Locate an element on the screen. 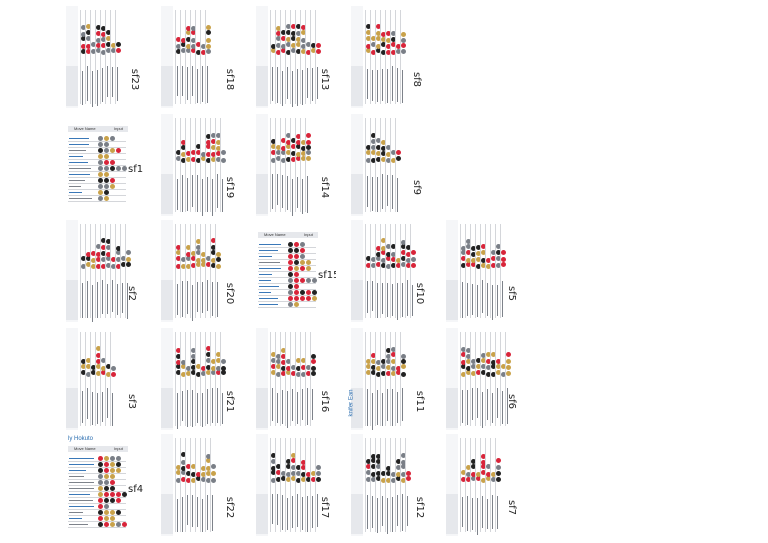 The width and height of the screenshot is (768, 543). tile-id-label: sf14 is located at coordinates (325, 187).